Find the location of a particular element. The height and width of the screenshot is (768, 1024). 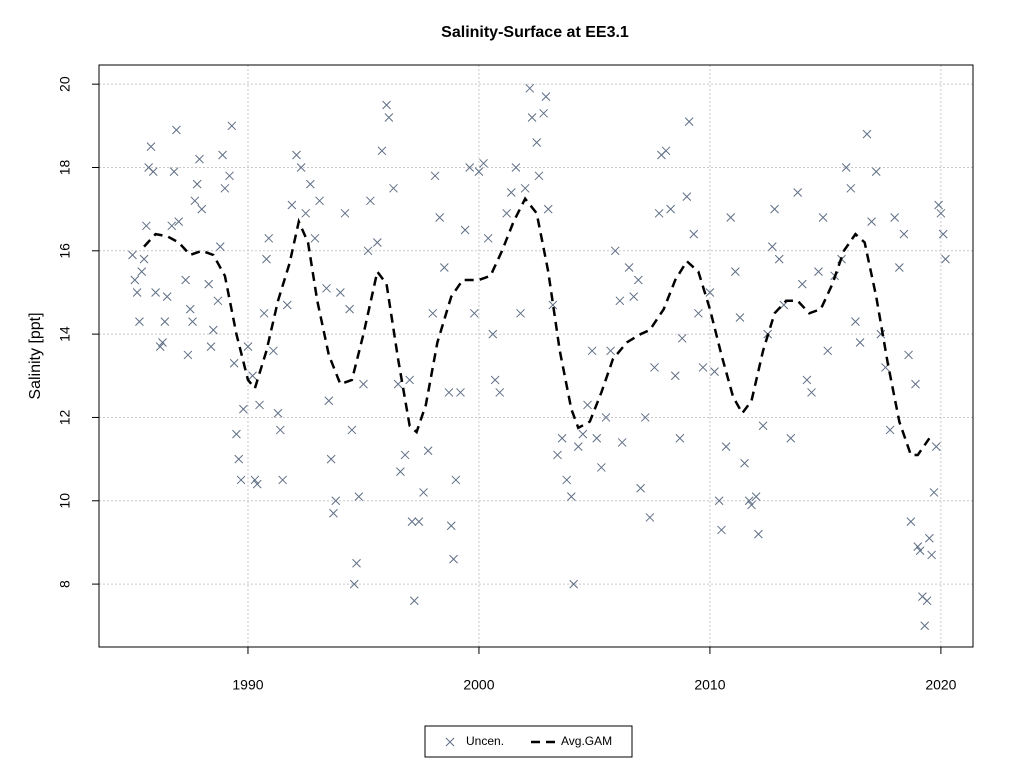

y-axis-label: Salinity [ppt] is located at coordinates (35, 355).